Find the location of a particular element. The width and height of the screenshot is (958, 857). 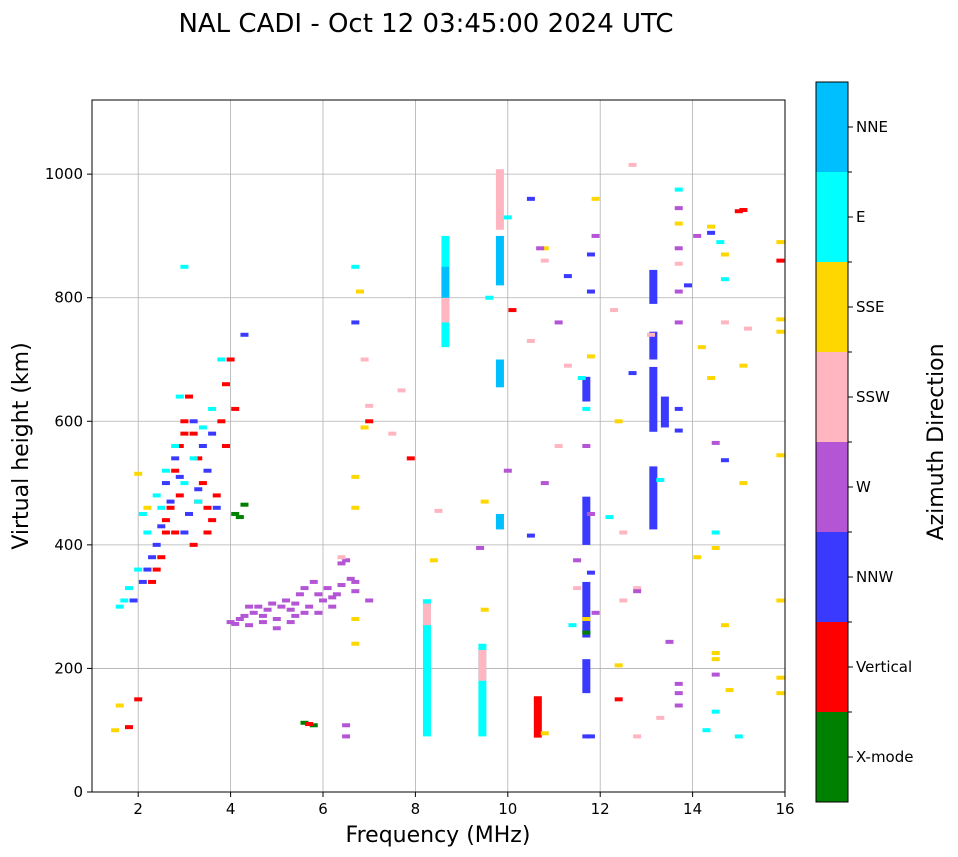

colorbar-label-e: E is located at coordinates (860, 217).